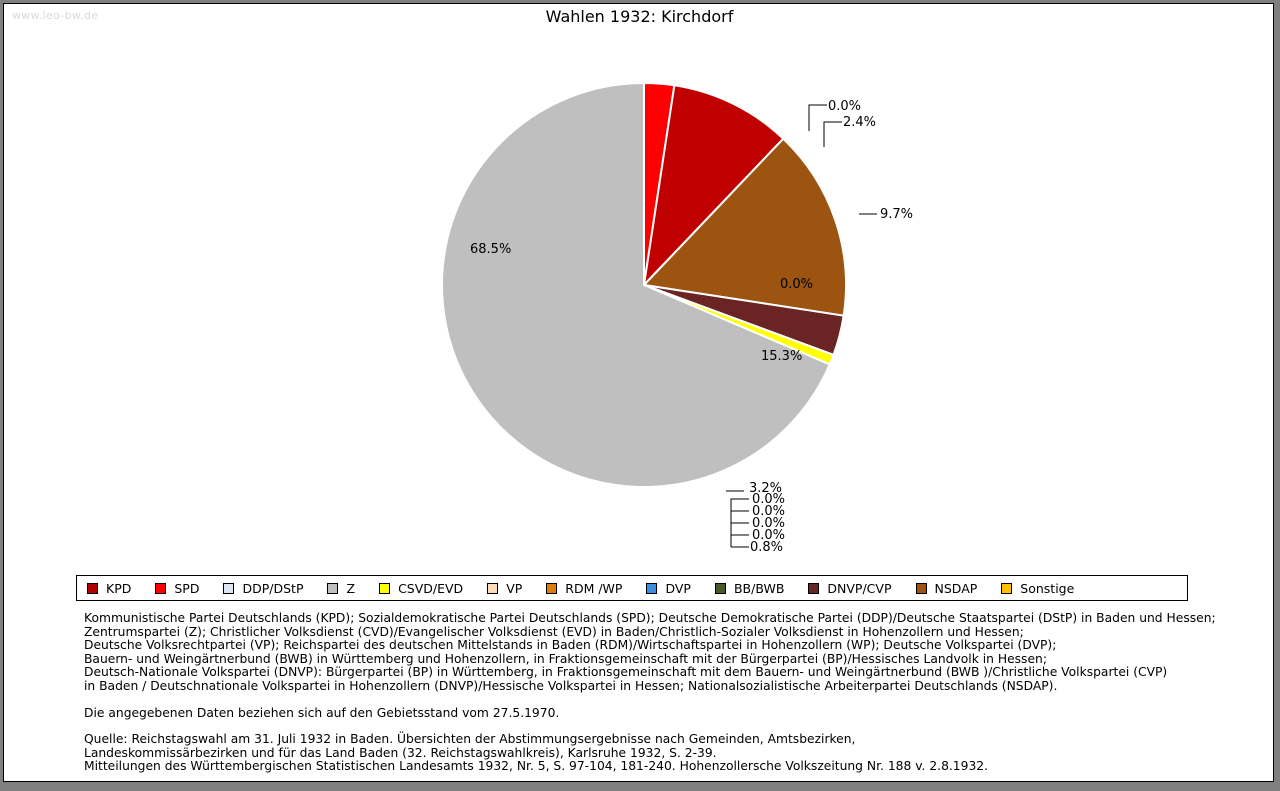 Image resolution: width=1280 pixels, height=791 pixels. Describe the element at coordinates (759, 588) in the screenshot. I see `legend-label: BB/BWB` at that location.